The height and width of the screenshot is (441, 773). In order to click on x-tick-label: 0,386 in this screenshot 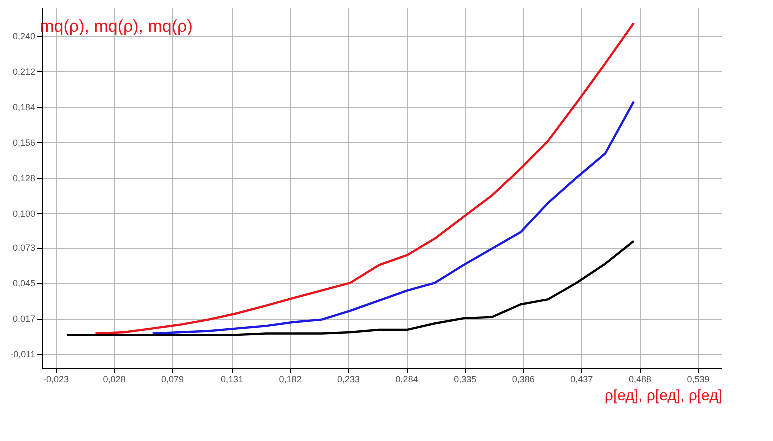, I will do `click(523, 379)`.